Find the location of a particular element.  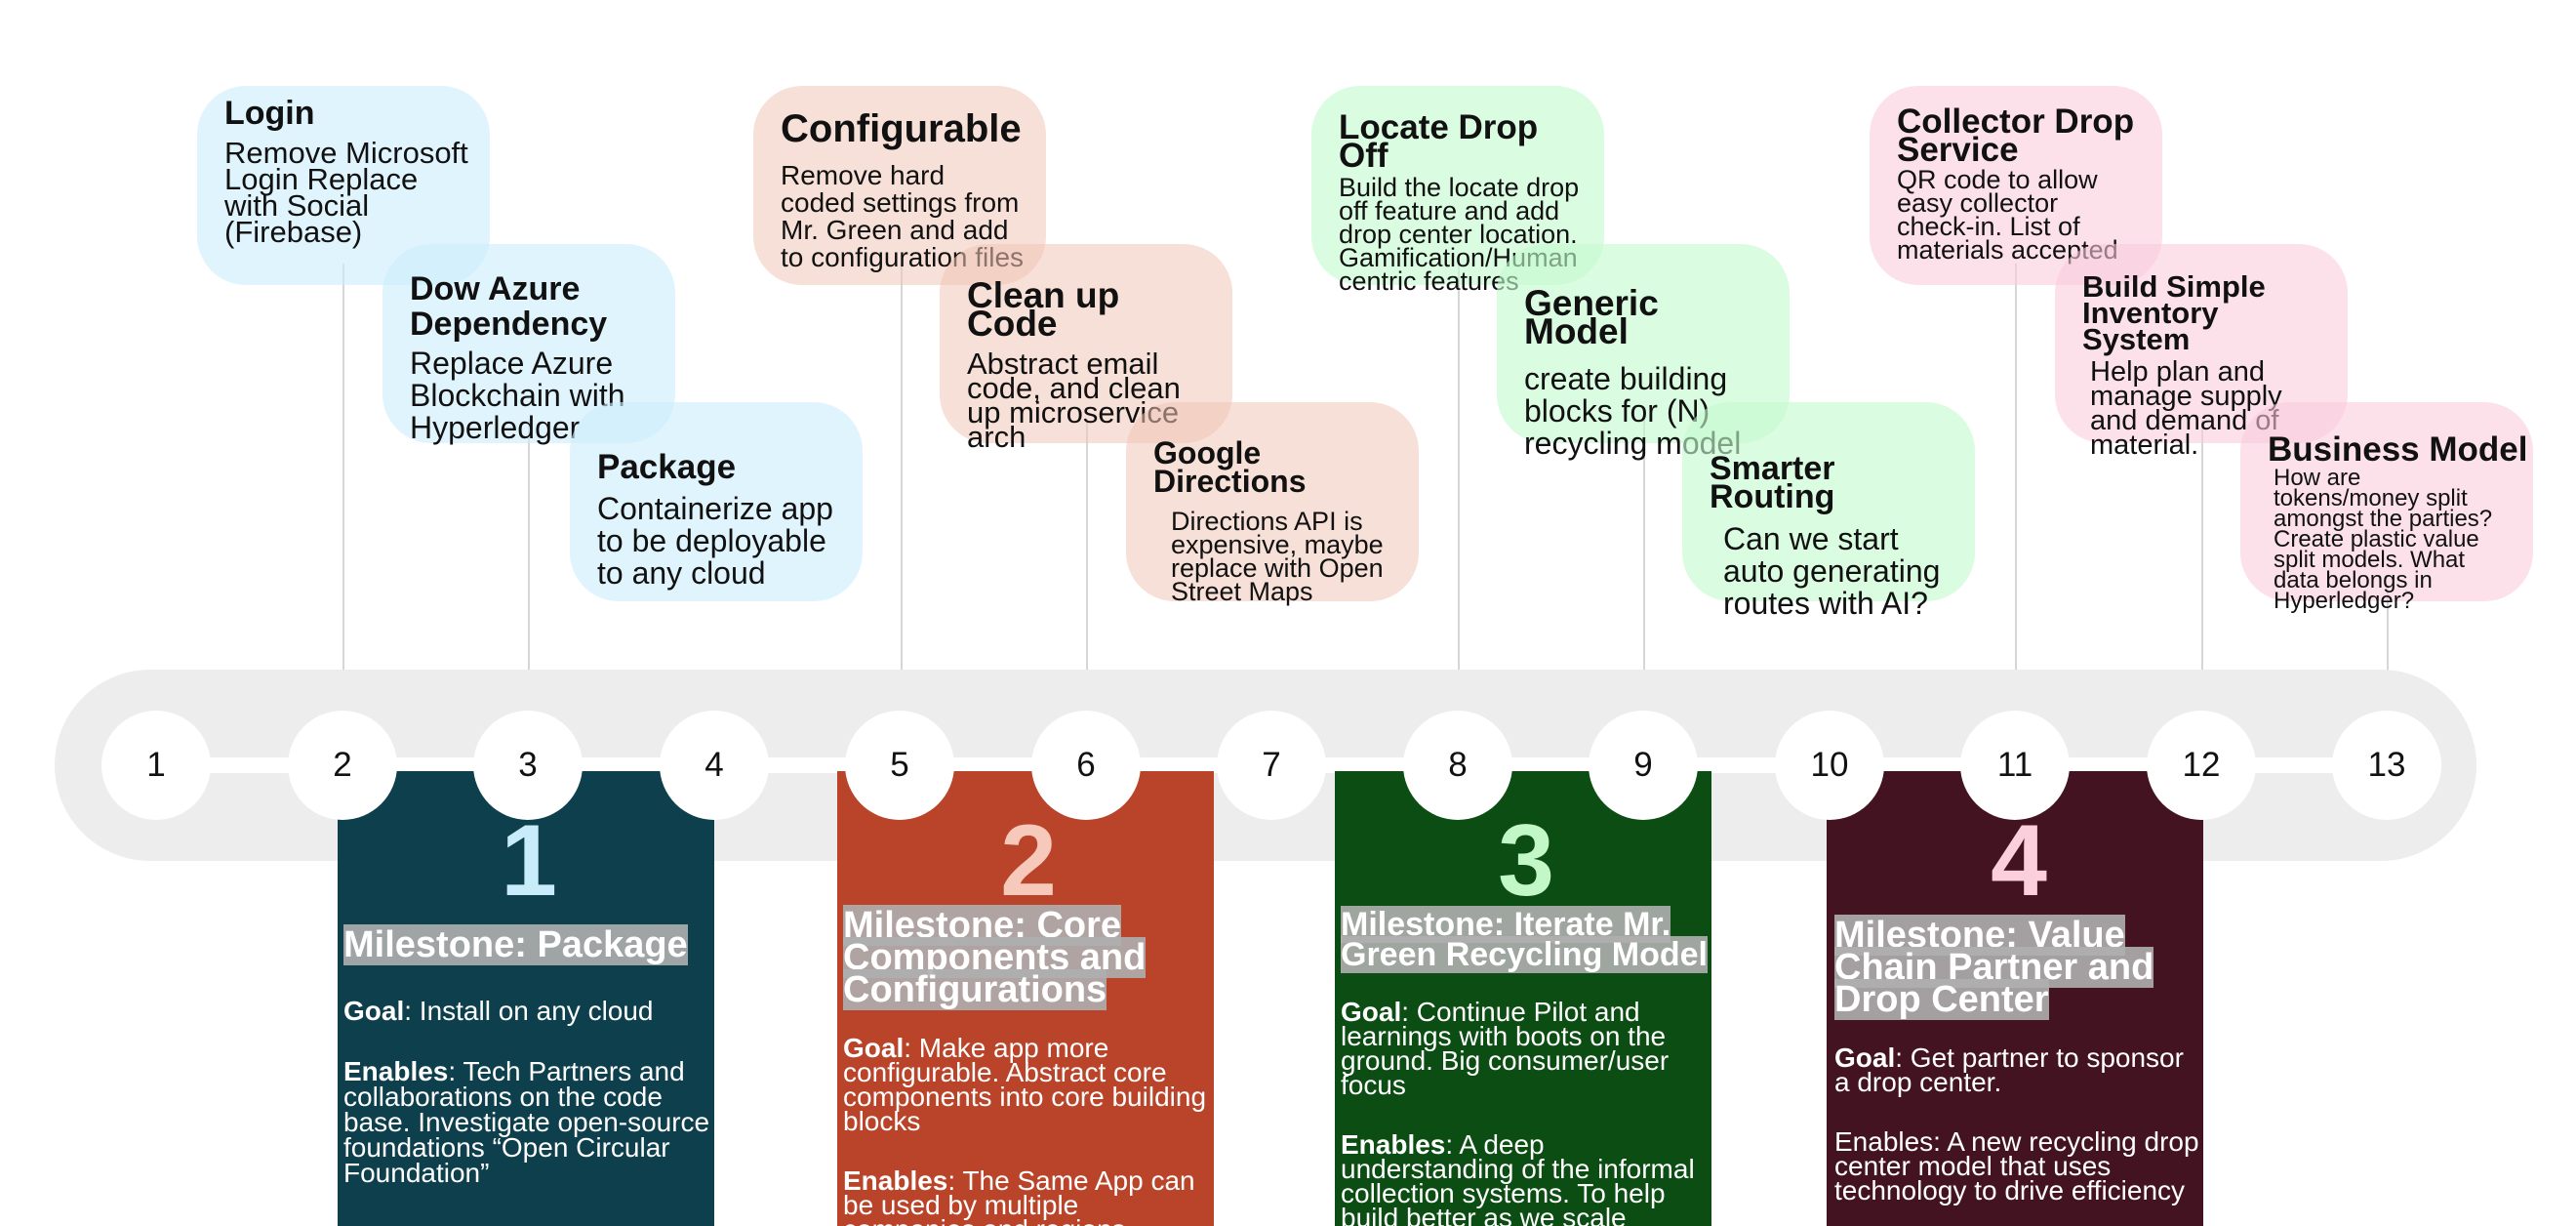

timeline-node-9: 9 is located at coordinates (1643, 765).